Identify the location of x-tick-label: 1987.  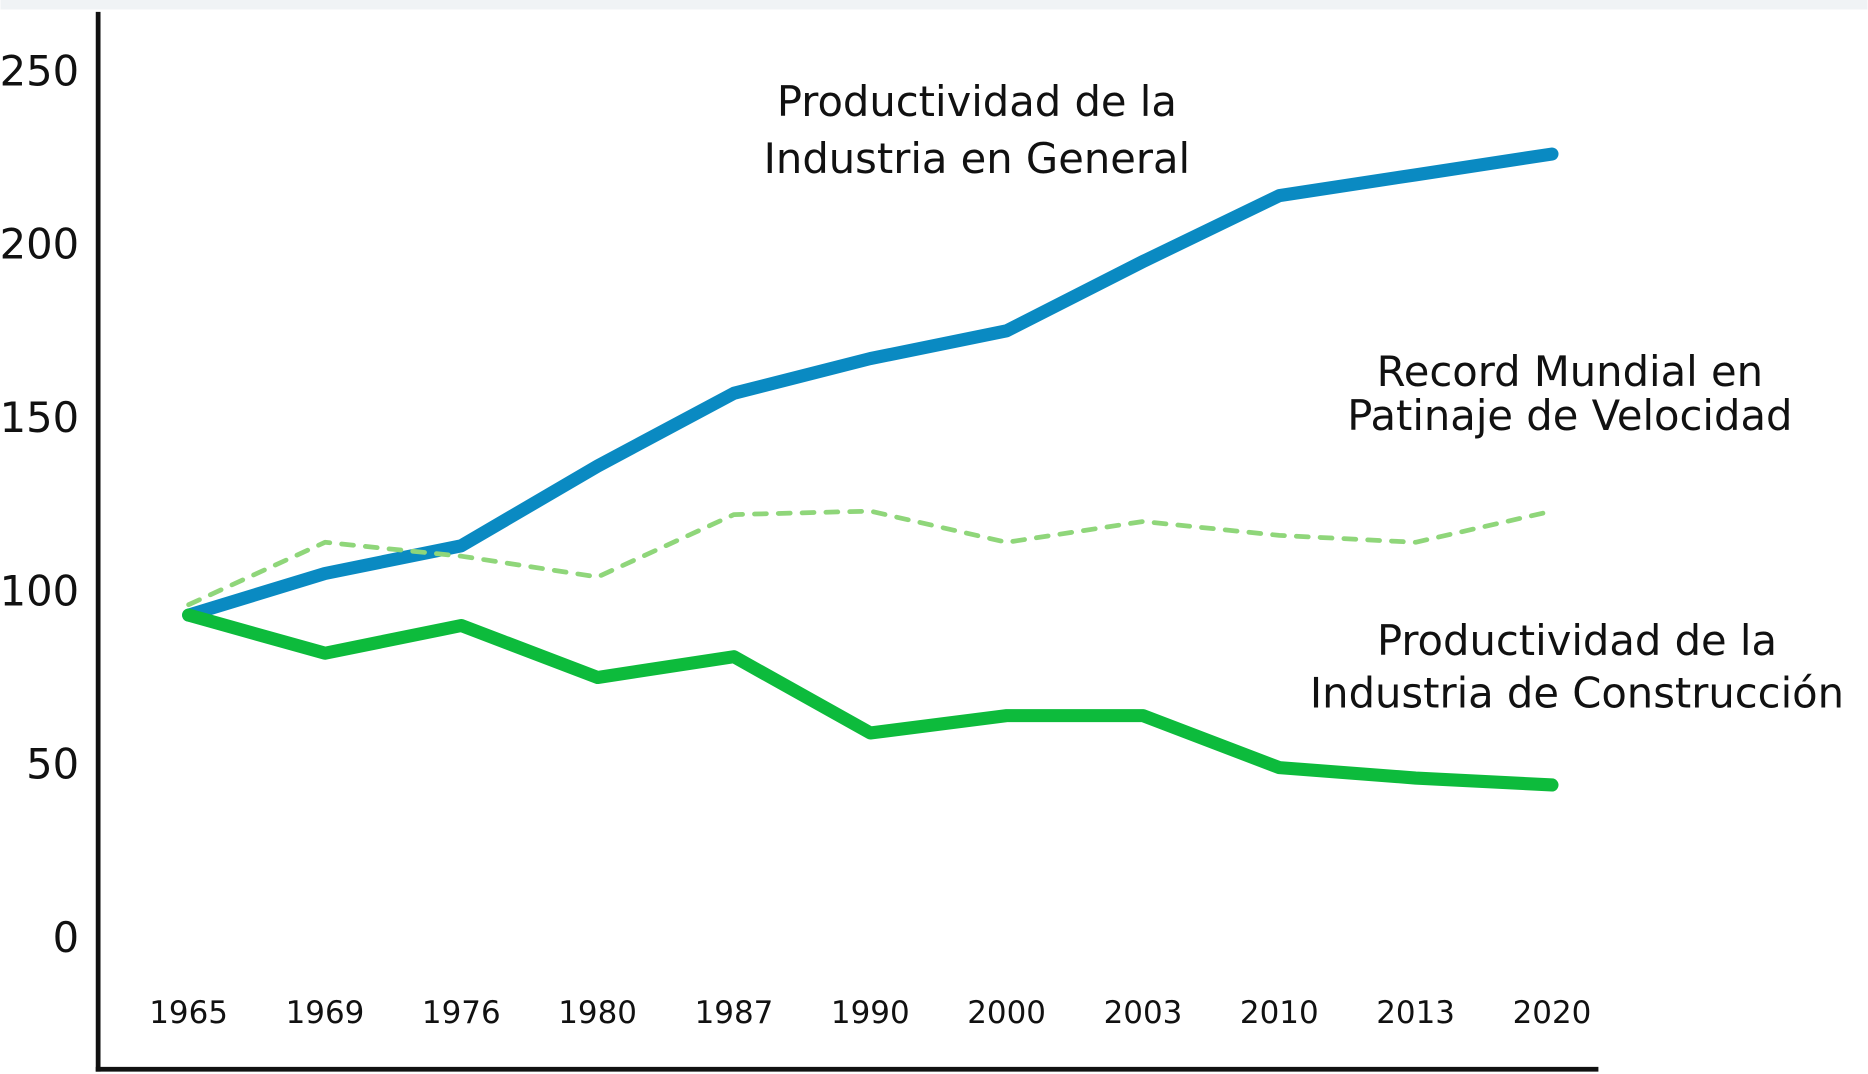
(734, 1013).